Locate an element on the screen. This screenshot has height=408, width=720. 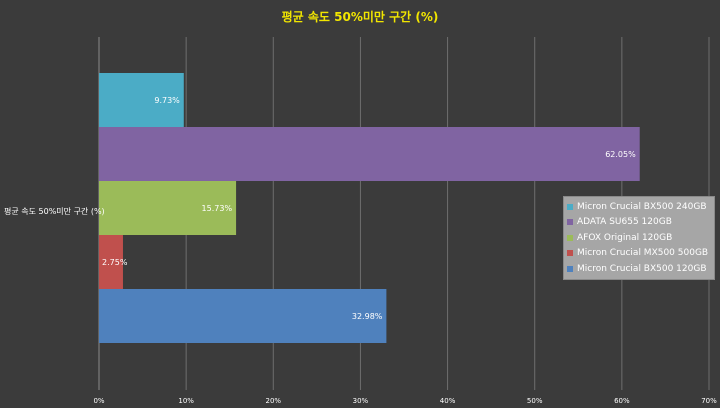
legend-label: Micron Crucial MX500 500GB is located at coordinates (643, 253).